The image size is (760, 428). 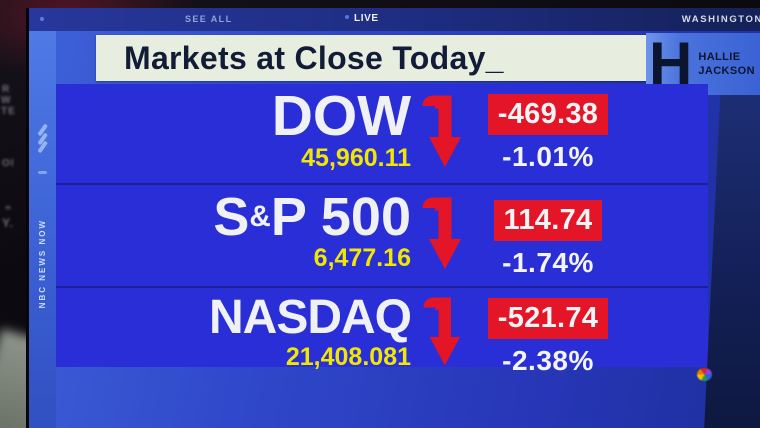 I want to click on nbc-peacock-icon, so click(x=704, y=374).